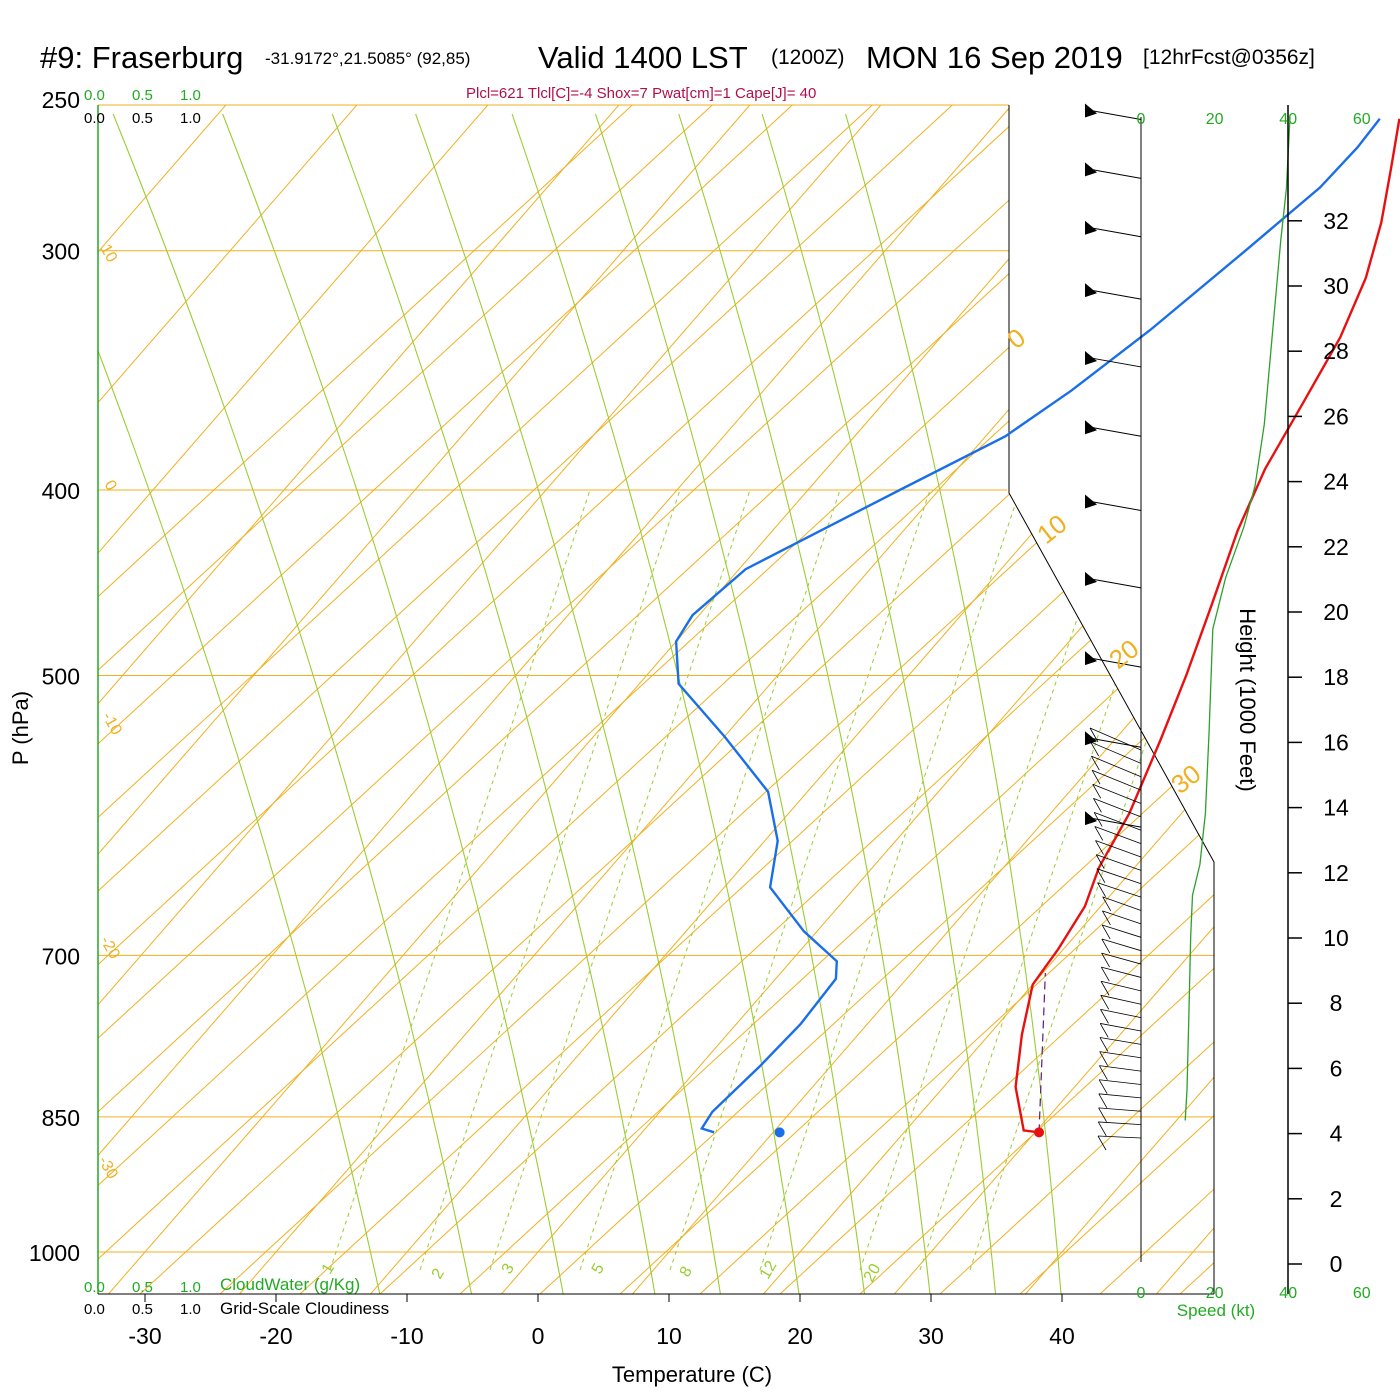 This screenshot has height=1400, width=1400. Describe the element at coordinates (20, 728) in the screenshot. I see `y-axis-title: P (hPa)` at that location.